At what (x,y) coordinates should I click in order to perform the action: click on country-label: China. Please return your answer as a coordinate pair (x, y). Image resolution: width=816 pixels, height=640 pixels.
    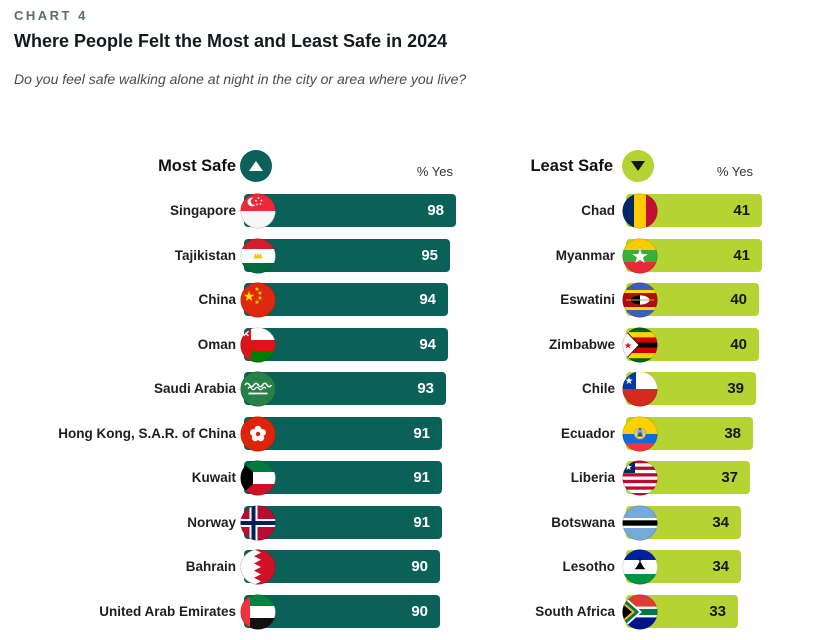
    Looking at the image, I should click on (217, 299).